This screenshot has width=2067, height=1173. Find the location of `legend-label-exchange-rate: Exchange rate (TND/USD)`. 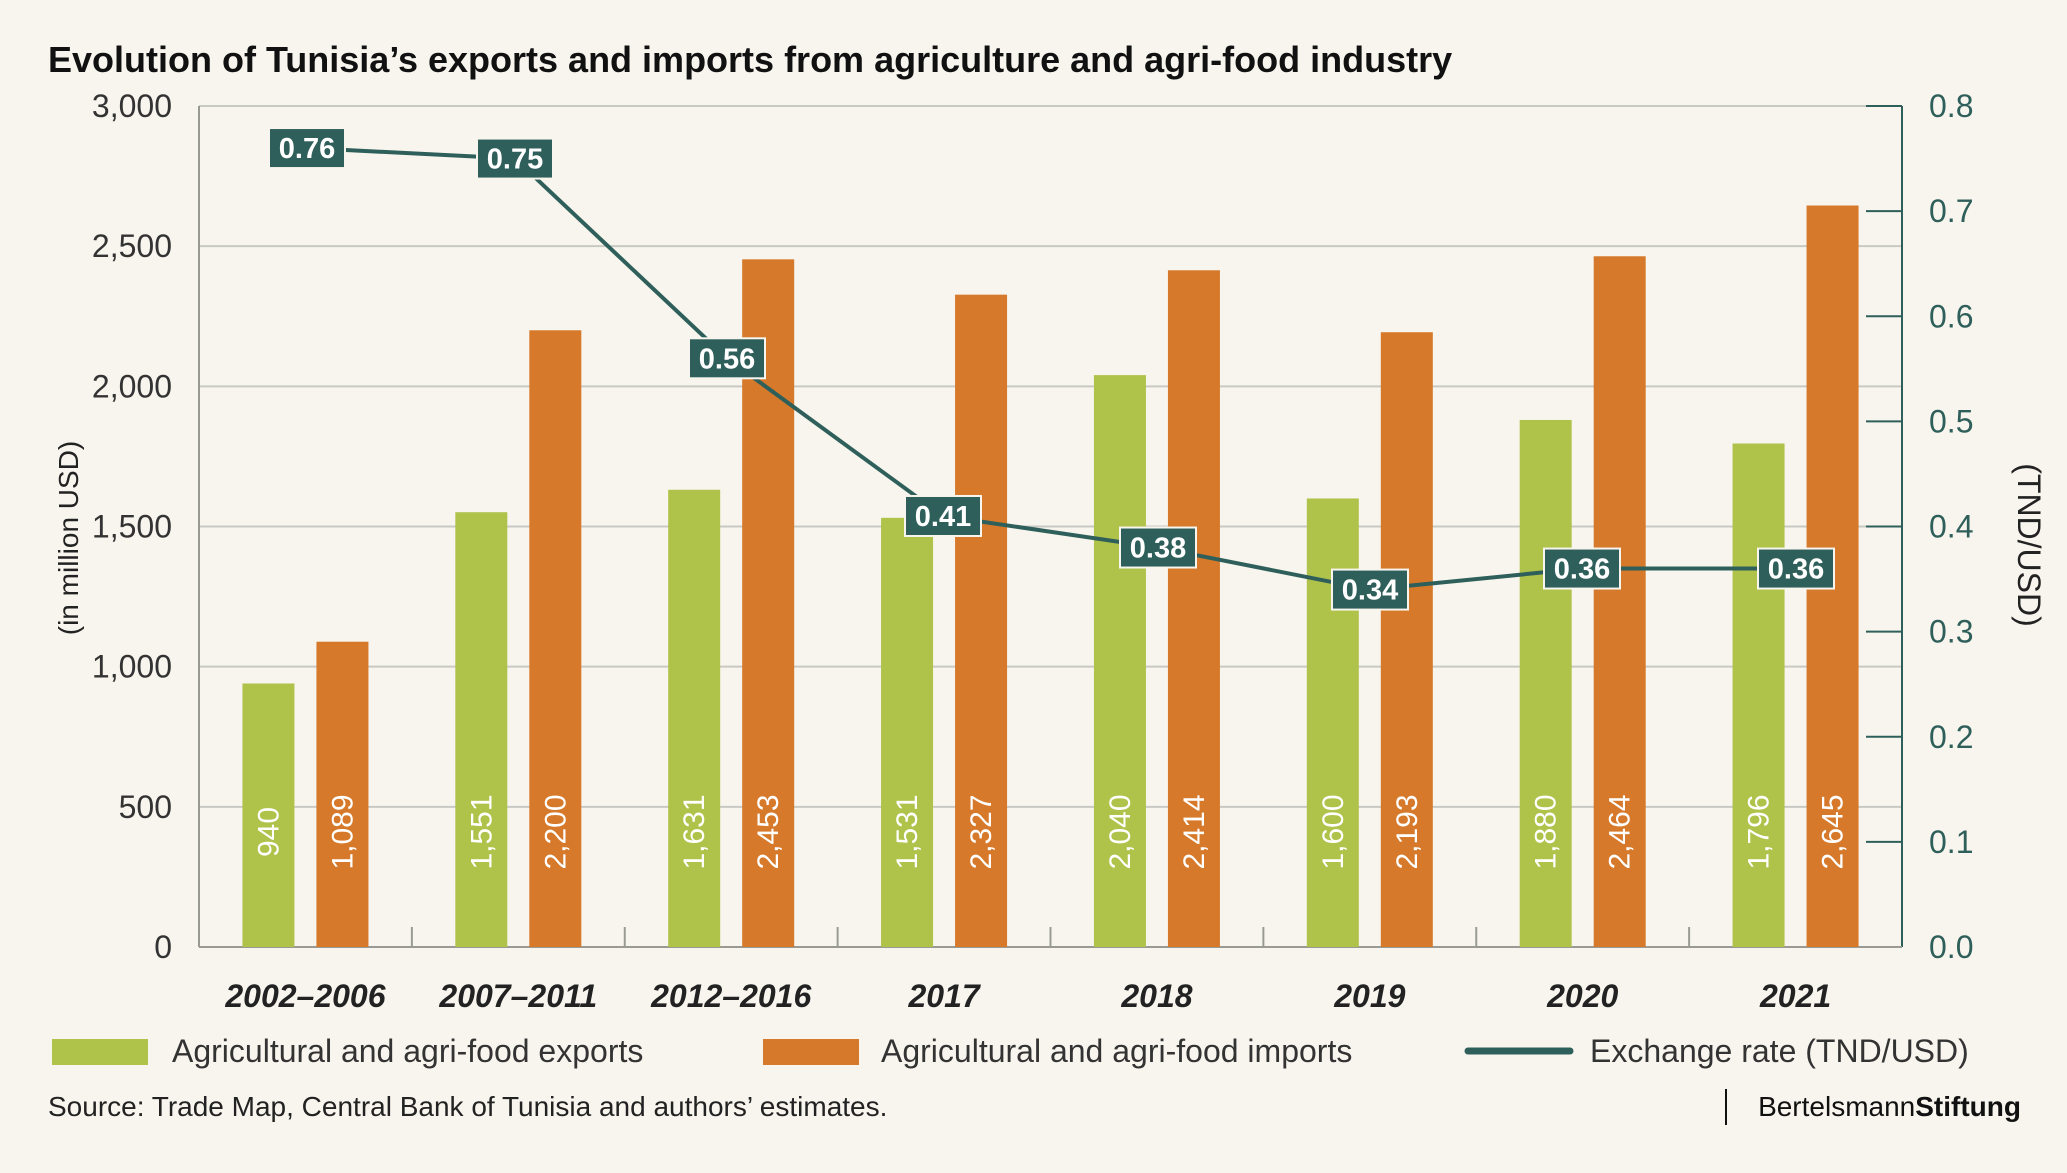

legend-label-exchange-rate: Exchange rate (TND/USD) is located at coordinates (1779, 1051).